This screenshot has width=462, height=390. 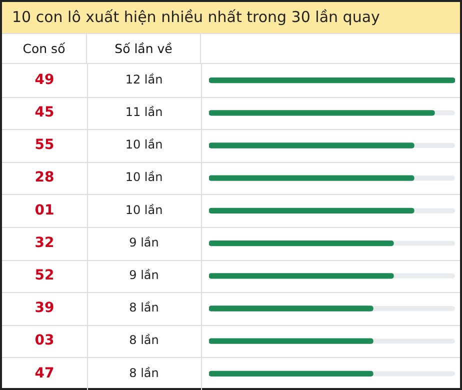 What do you see at coordinates (44, 80) in the screenshot?
I see `y-tick-label: 49` at bounding box center [44, 80].